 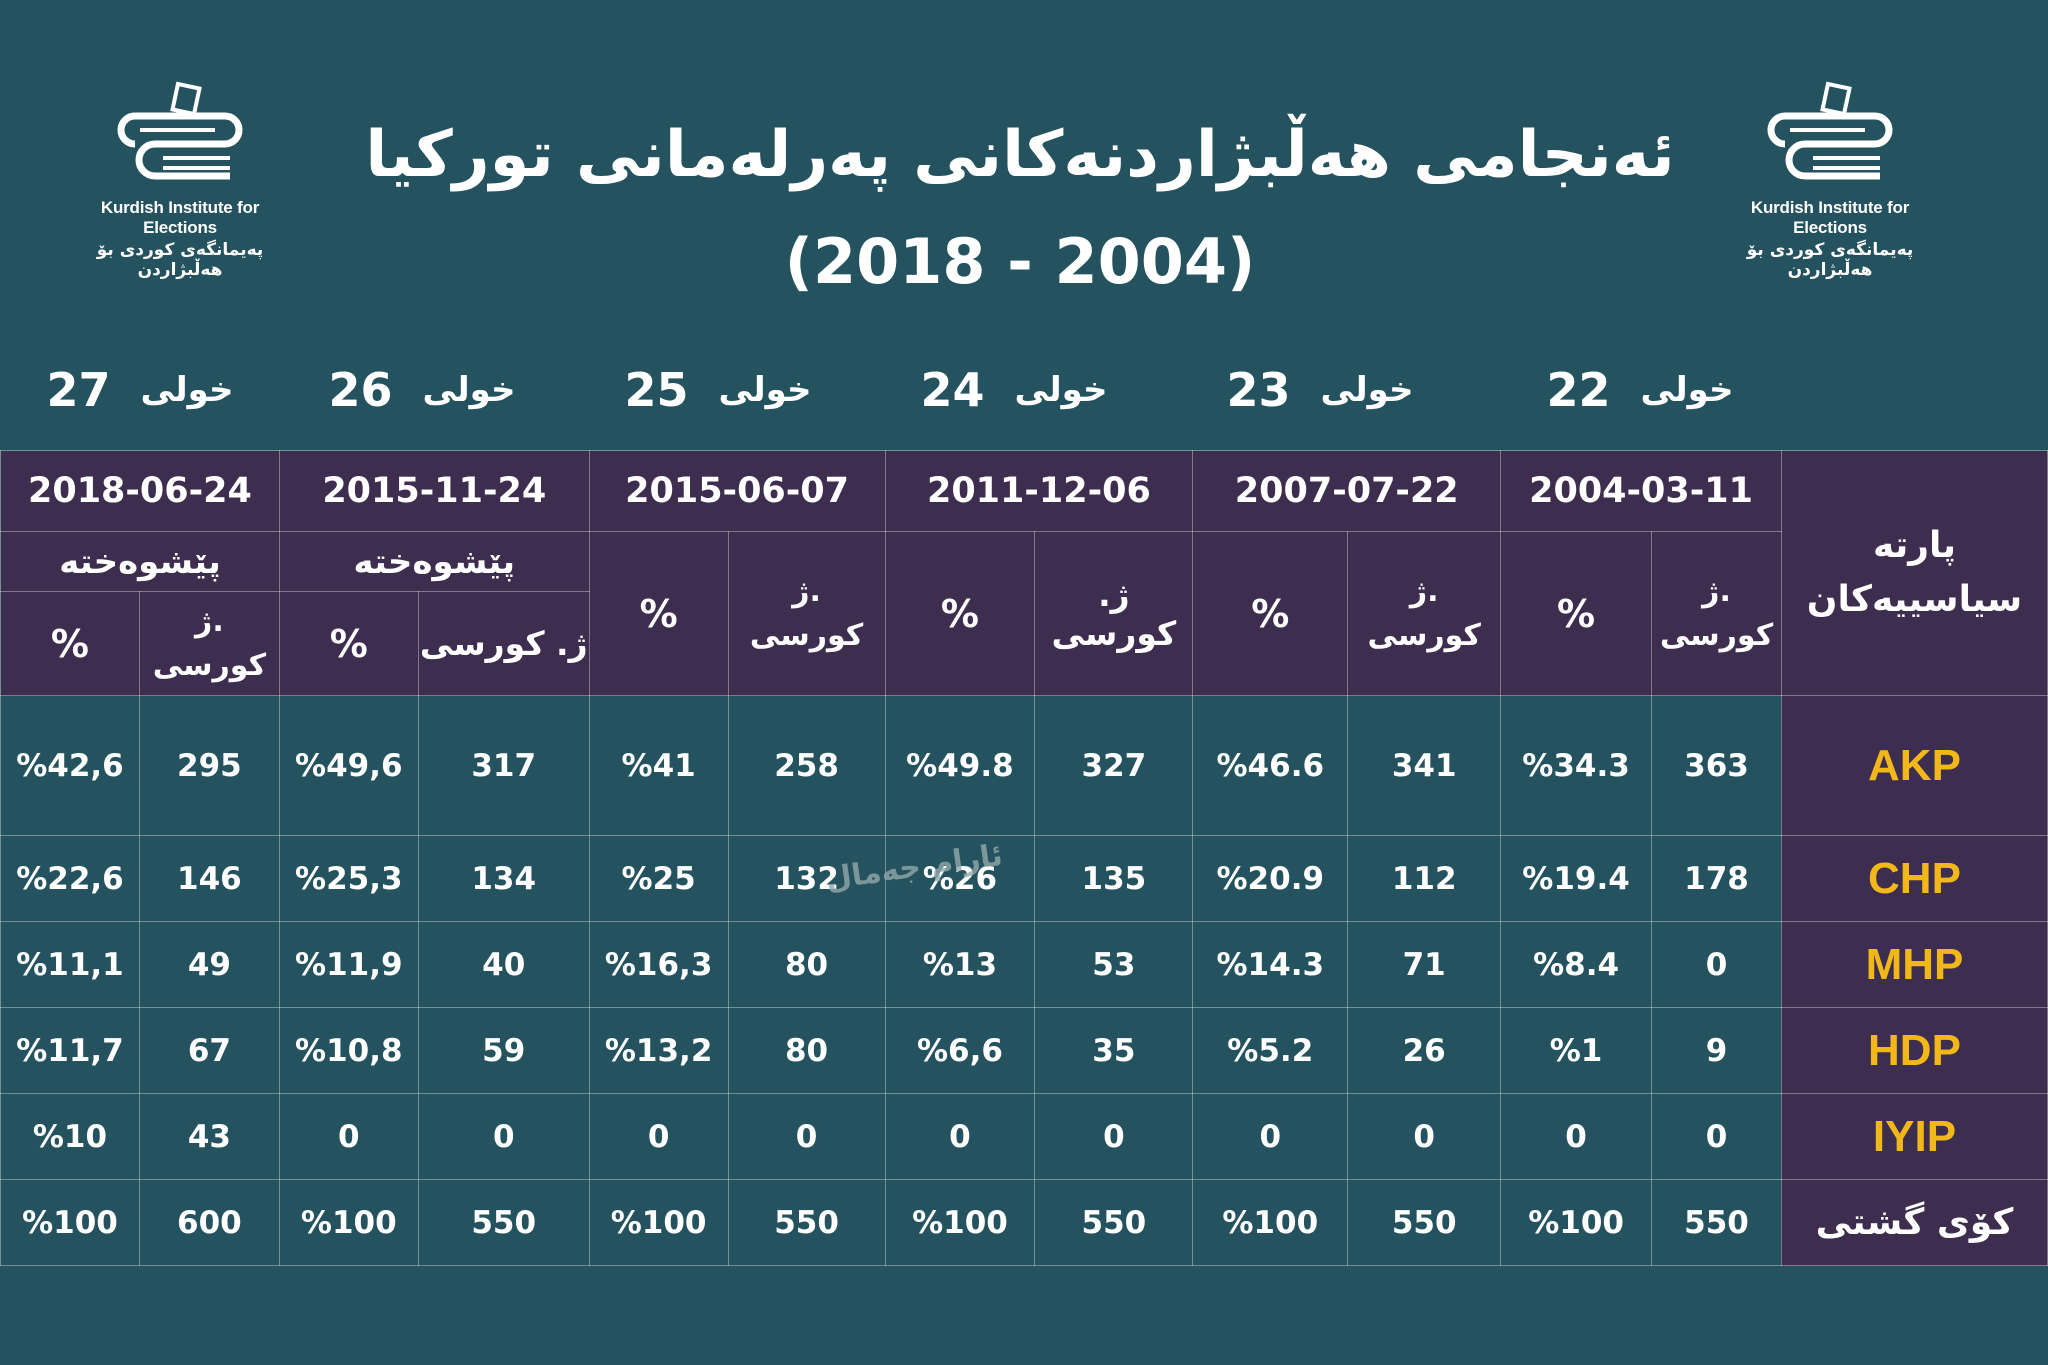 What do you see at coordinates (1114, 878) in the screenshot?
I see `seats-cell: 135` at bounding box center [1114, 878].